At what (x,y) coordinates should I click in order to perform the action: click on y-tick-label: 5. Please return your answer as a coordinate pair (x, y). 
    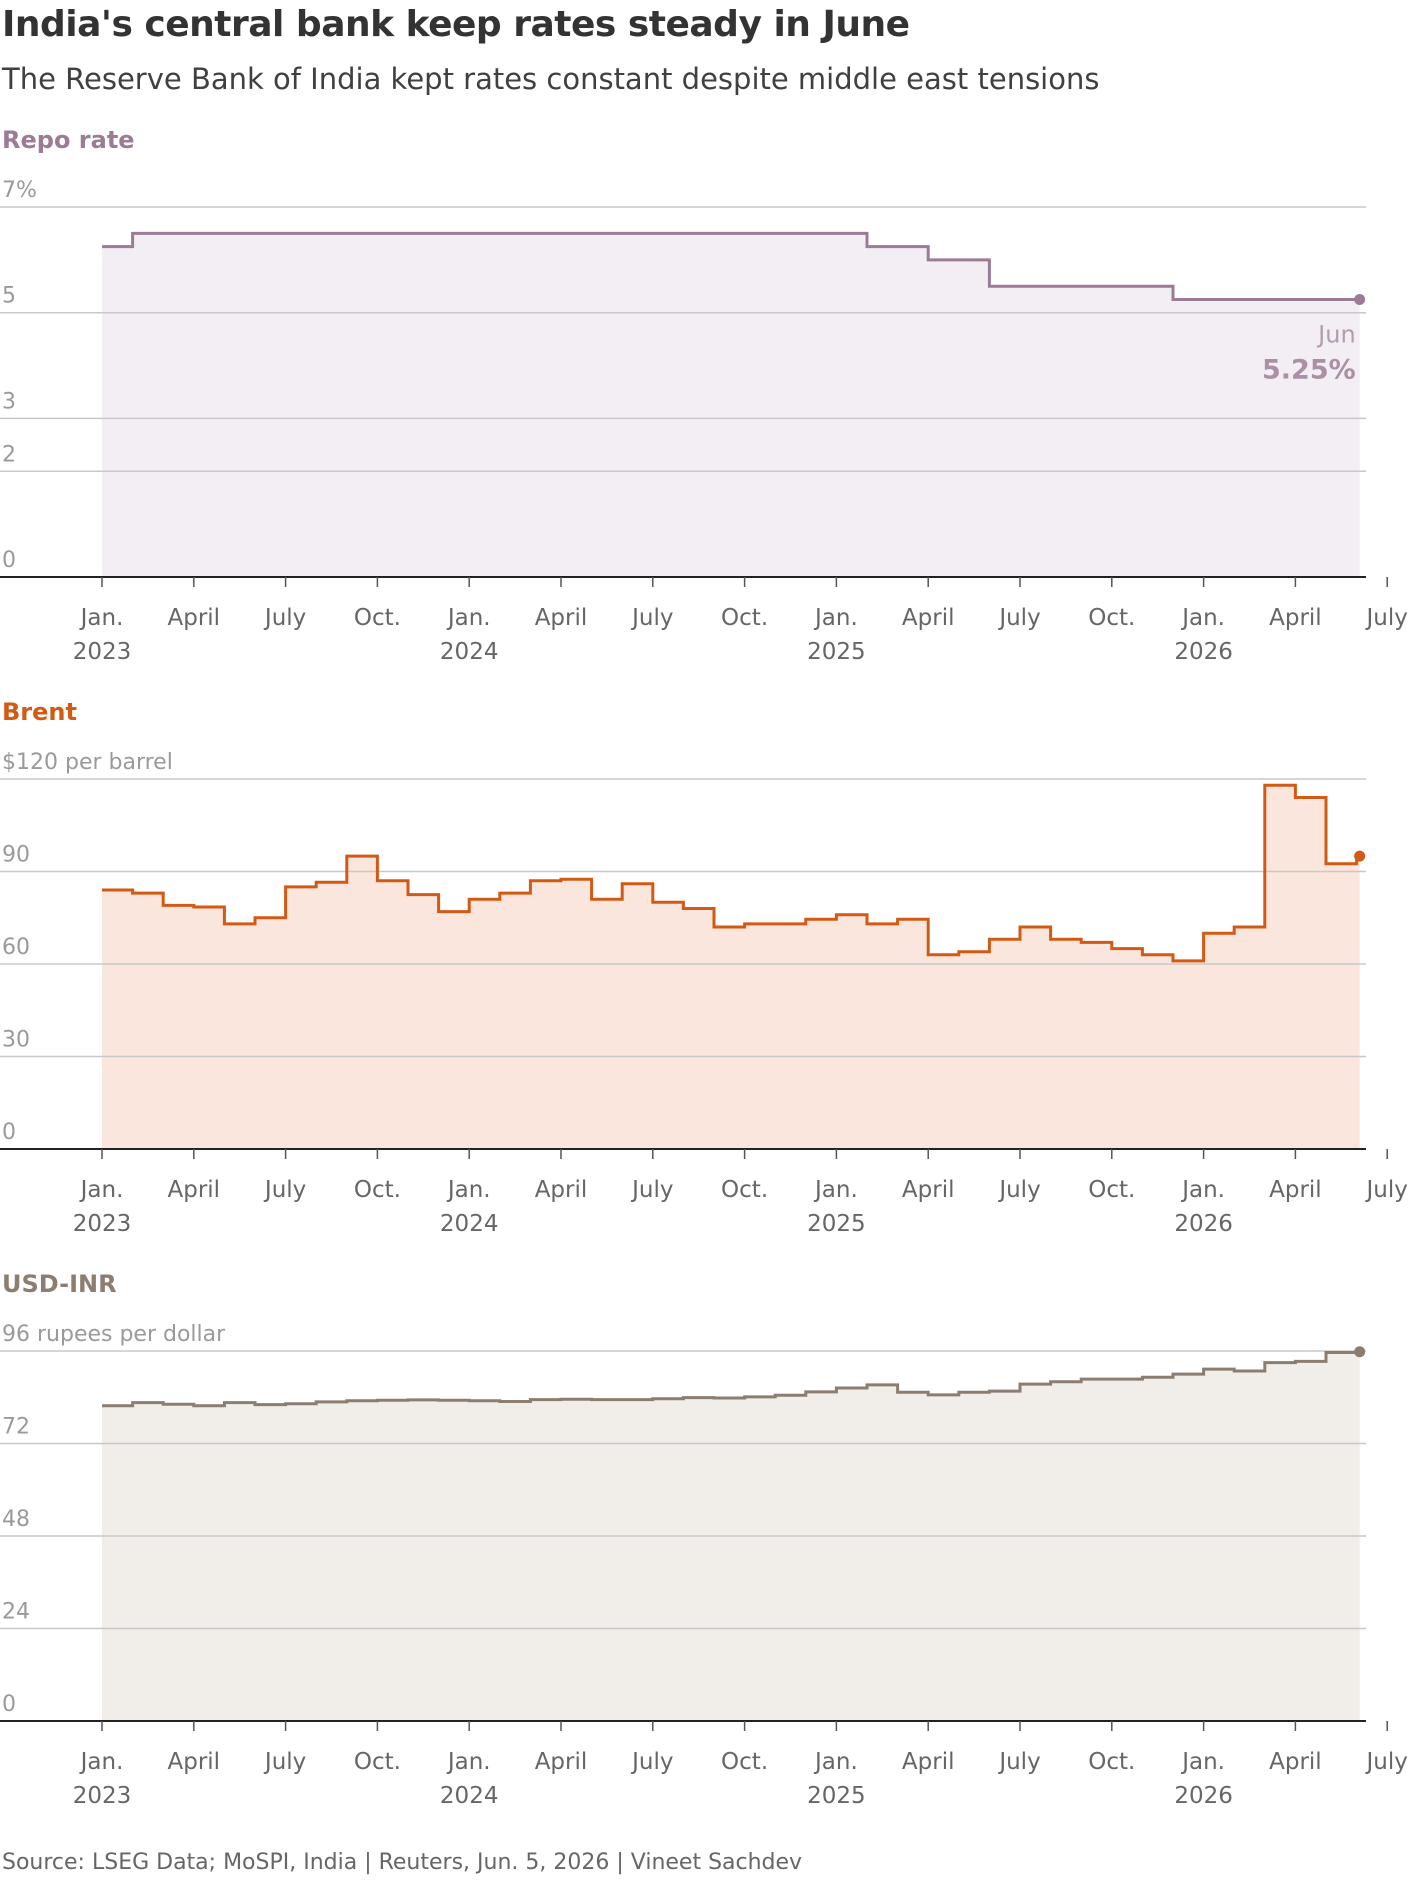
    Looking at the image, I should click on (9, 296).